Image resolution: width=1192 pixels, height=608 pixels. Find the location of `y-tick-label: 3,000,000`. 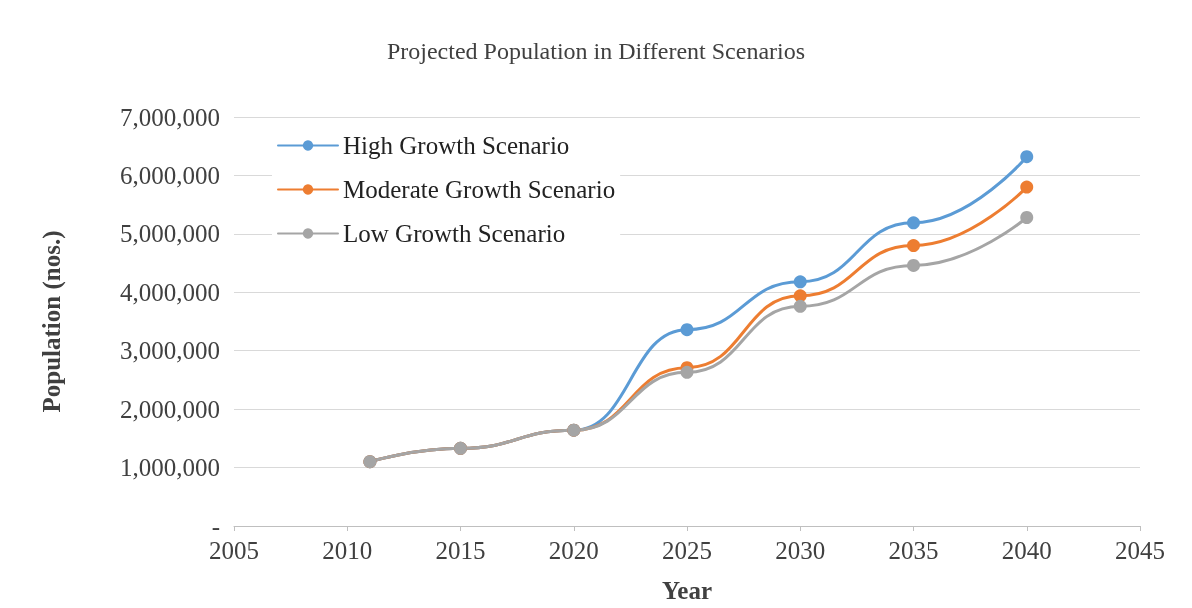

y-tick-label: 3,000,000 is located at coordinates (170, 351).